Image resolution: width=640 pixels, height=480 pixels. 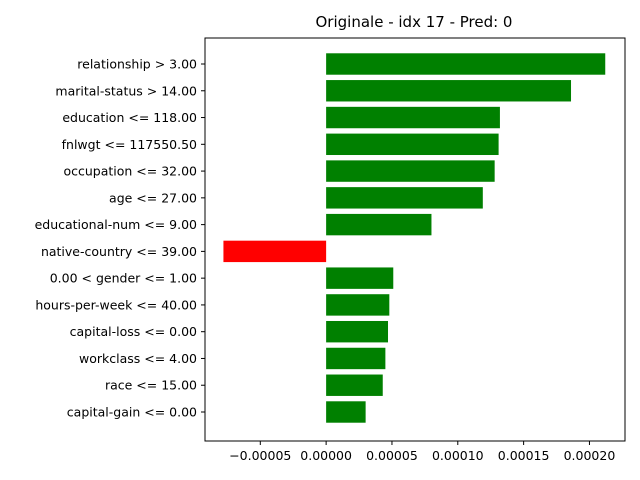 What do you see at coordinates (138, 358) in the screenshot?
I see `y-tick-label-11: workclass <= 4.00` at bounding box center [138, 358].